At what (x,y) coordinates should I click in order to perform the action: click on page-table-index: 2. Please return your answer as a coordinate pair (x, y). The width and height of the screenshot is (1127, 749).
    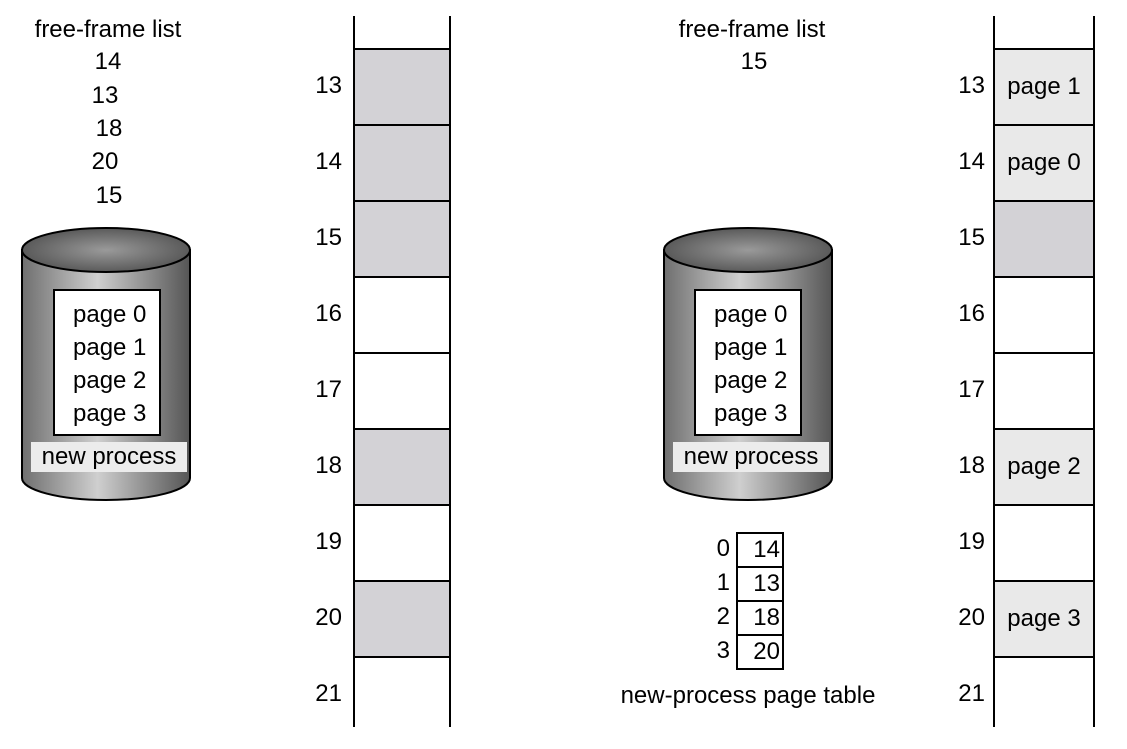
    Looking at the image, I should click on (723, 616).